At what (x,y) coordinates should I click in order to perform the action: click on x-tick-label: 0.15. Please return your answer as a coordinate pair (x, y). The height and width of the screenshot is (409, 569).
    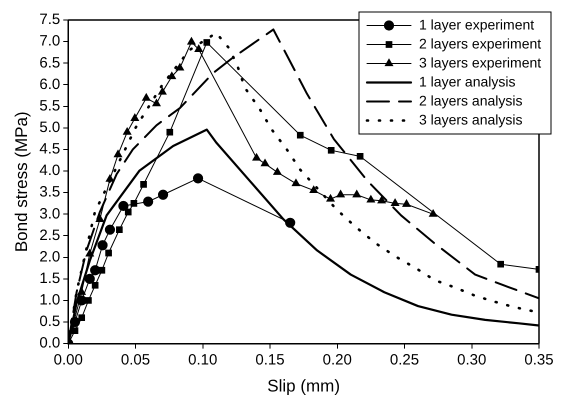
    Looking at the image, I should click on (270, 360).